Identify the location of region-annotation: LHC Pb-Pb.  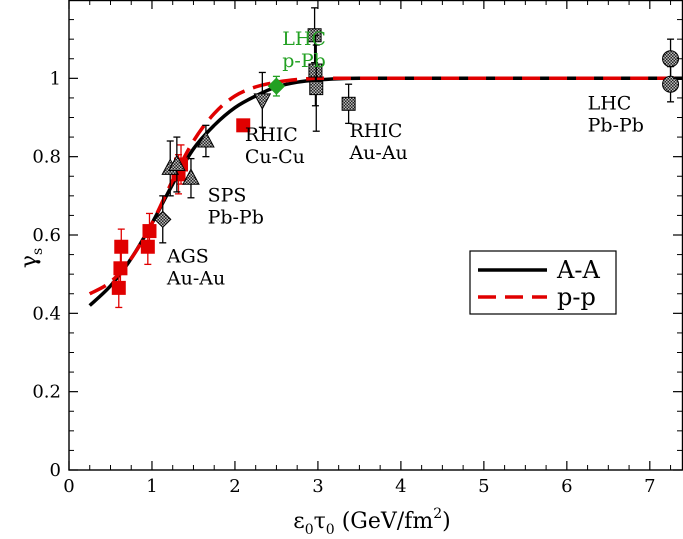
(616, 115).